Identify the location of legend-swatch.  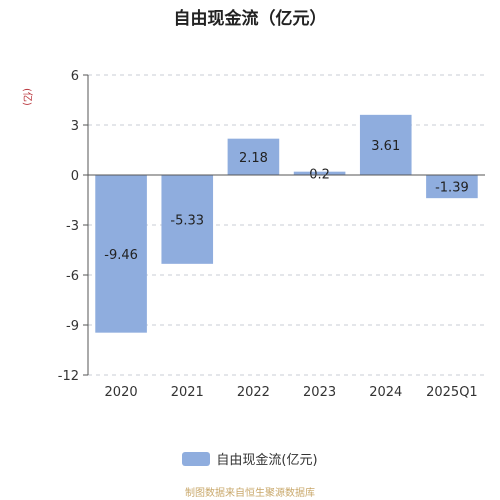
(196, 458).